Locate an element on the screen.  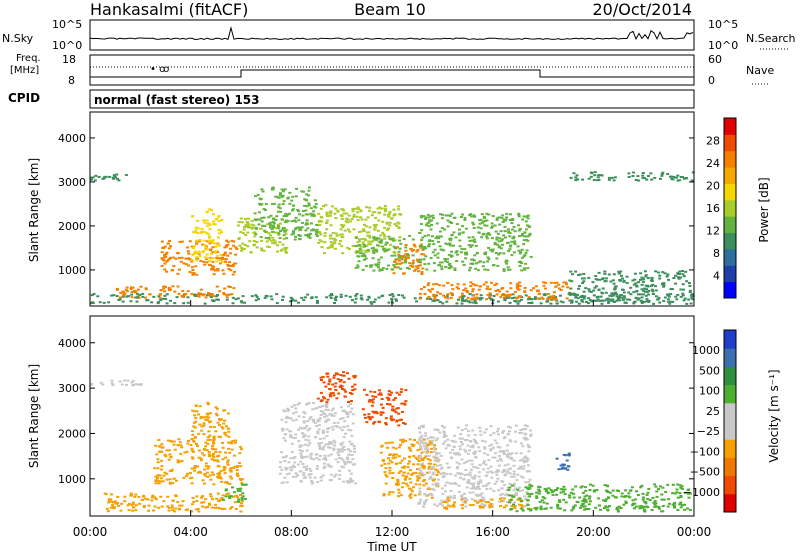
colorbar-tick-label: −100 is located at coordinates (705, 451).